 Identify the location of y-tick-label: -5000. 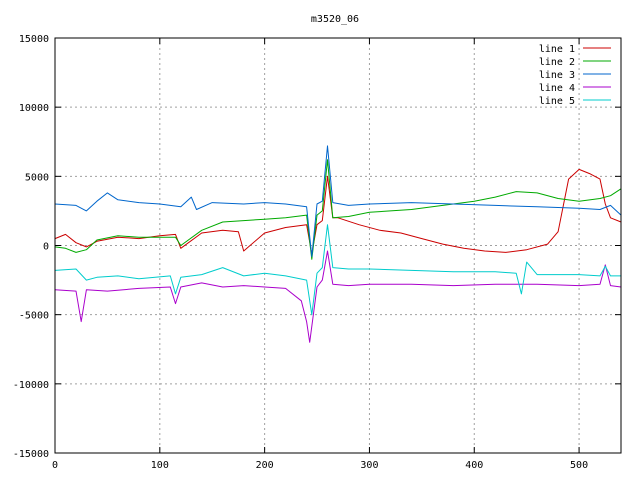
(34, 316).